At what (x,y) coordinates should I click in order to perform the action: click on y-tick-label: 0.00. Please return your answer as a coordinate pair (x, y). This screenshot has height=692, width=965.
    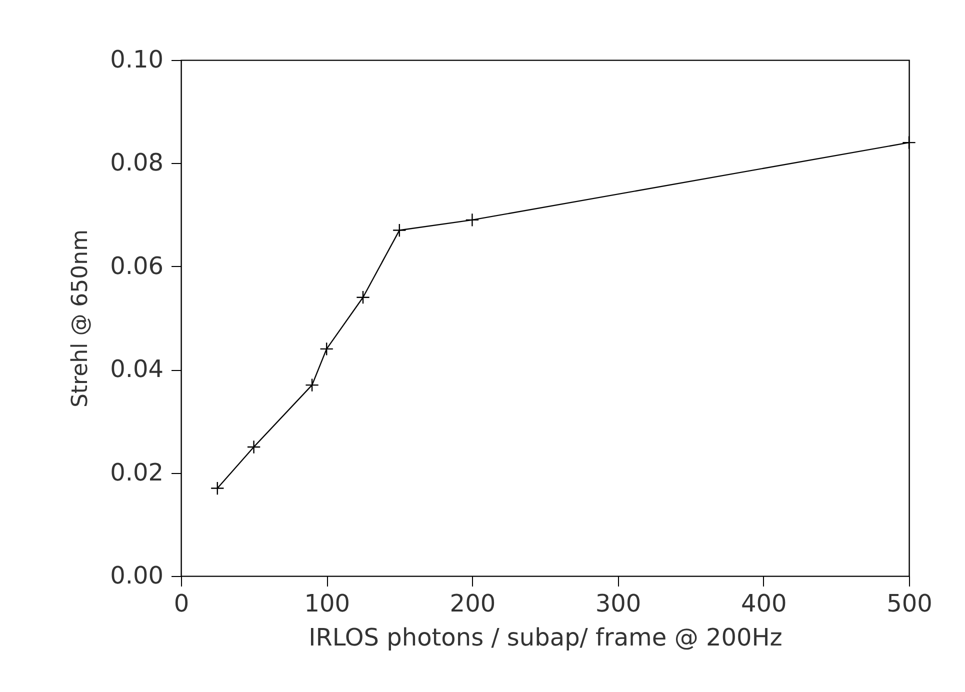
    Looking at the image, I should click on (137, 576).